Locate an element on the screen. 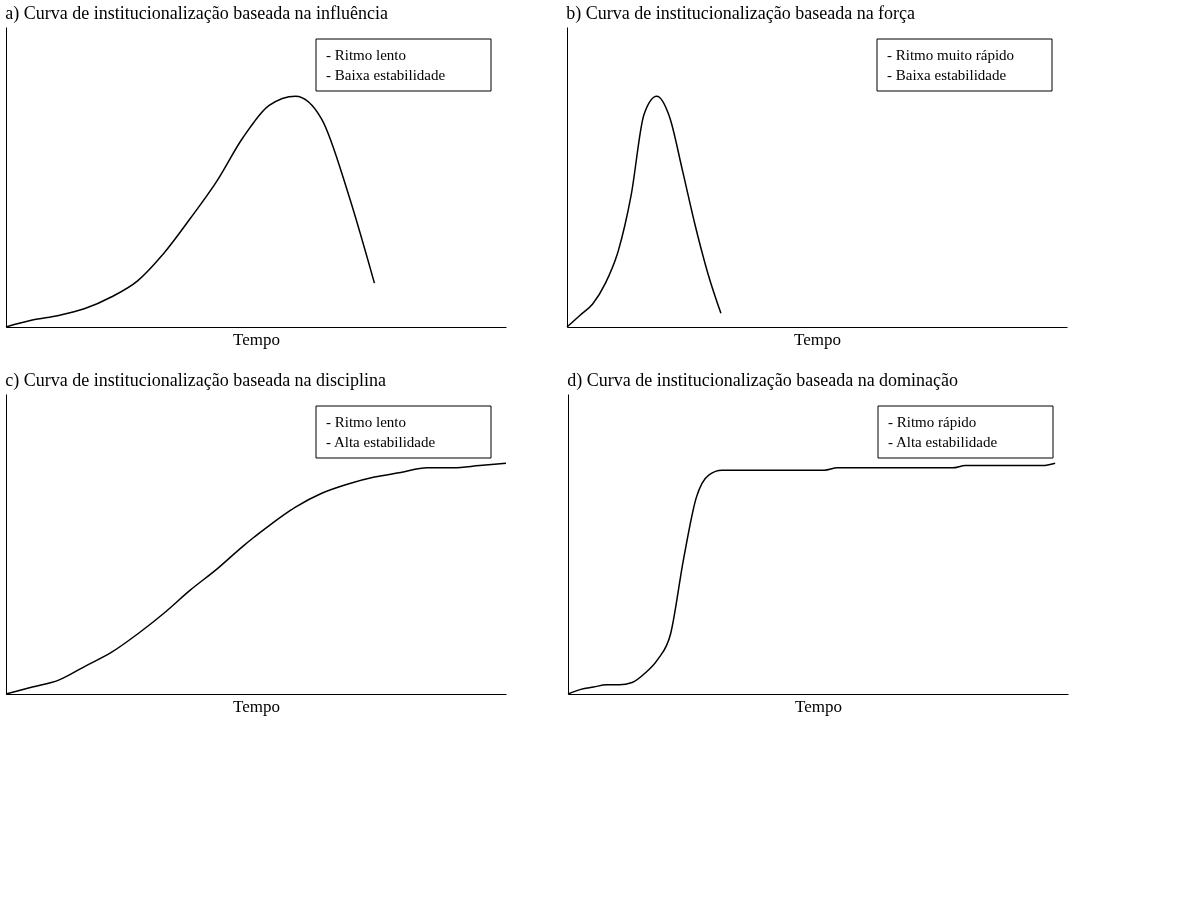  chart-title: c) Curva de institucionalização baseada na disciplina is located at coordinates (196, 380).